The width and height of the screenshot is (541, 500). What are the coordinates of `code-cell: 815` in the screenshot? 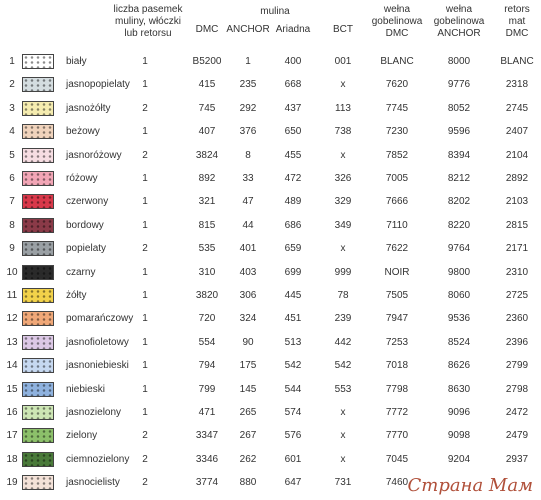 It's located at (207, 225).